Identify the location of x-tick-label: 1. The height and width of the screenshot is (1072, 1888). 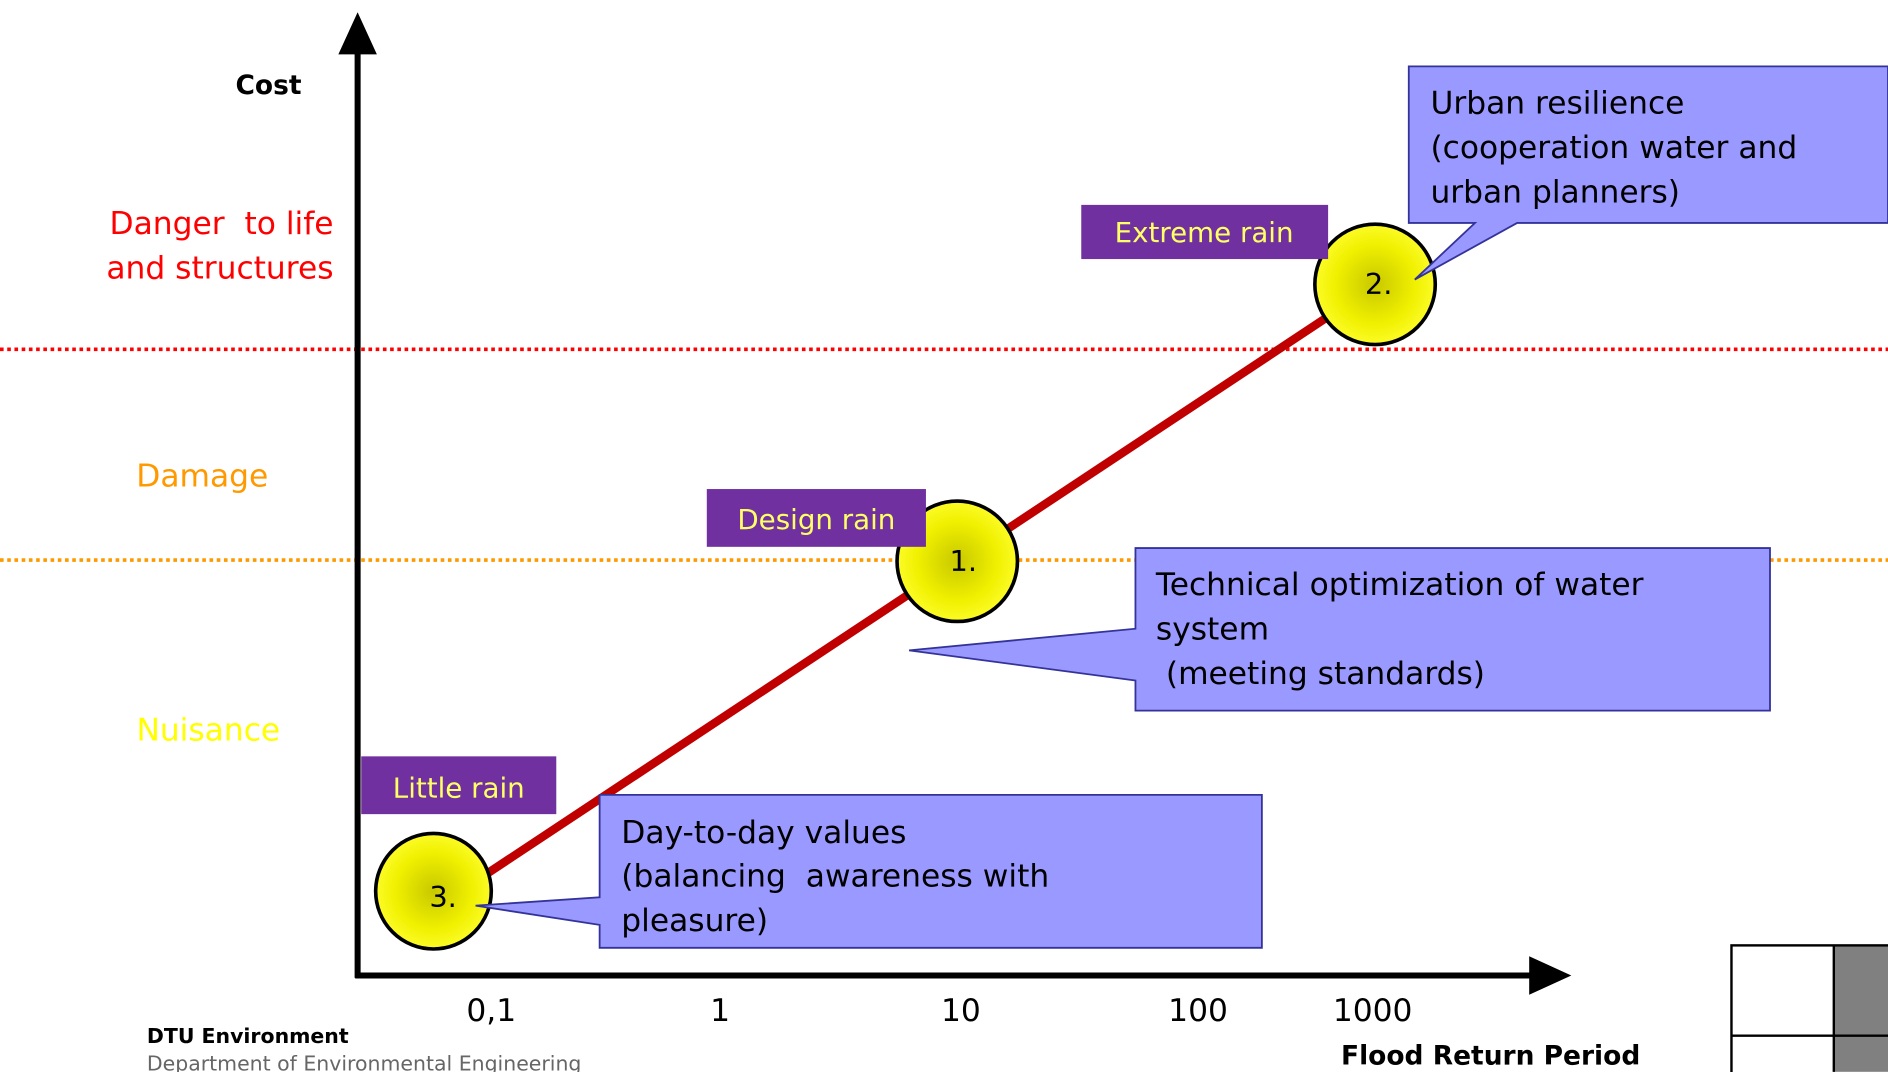
(720, 1011).